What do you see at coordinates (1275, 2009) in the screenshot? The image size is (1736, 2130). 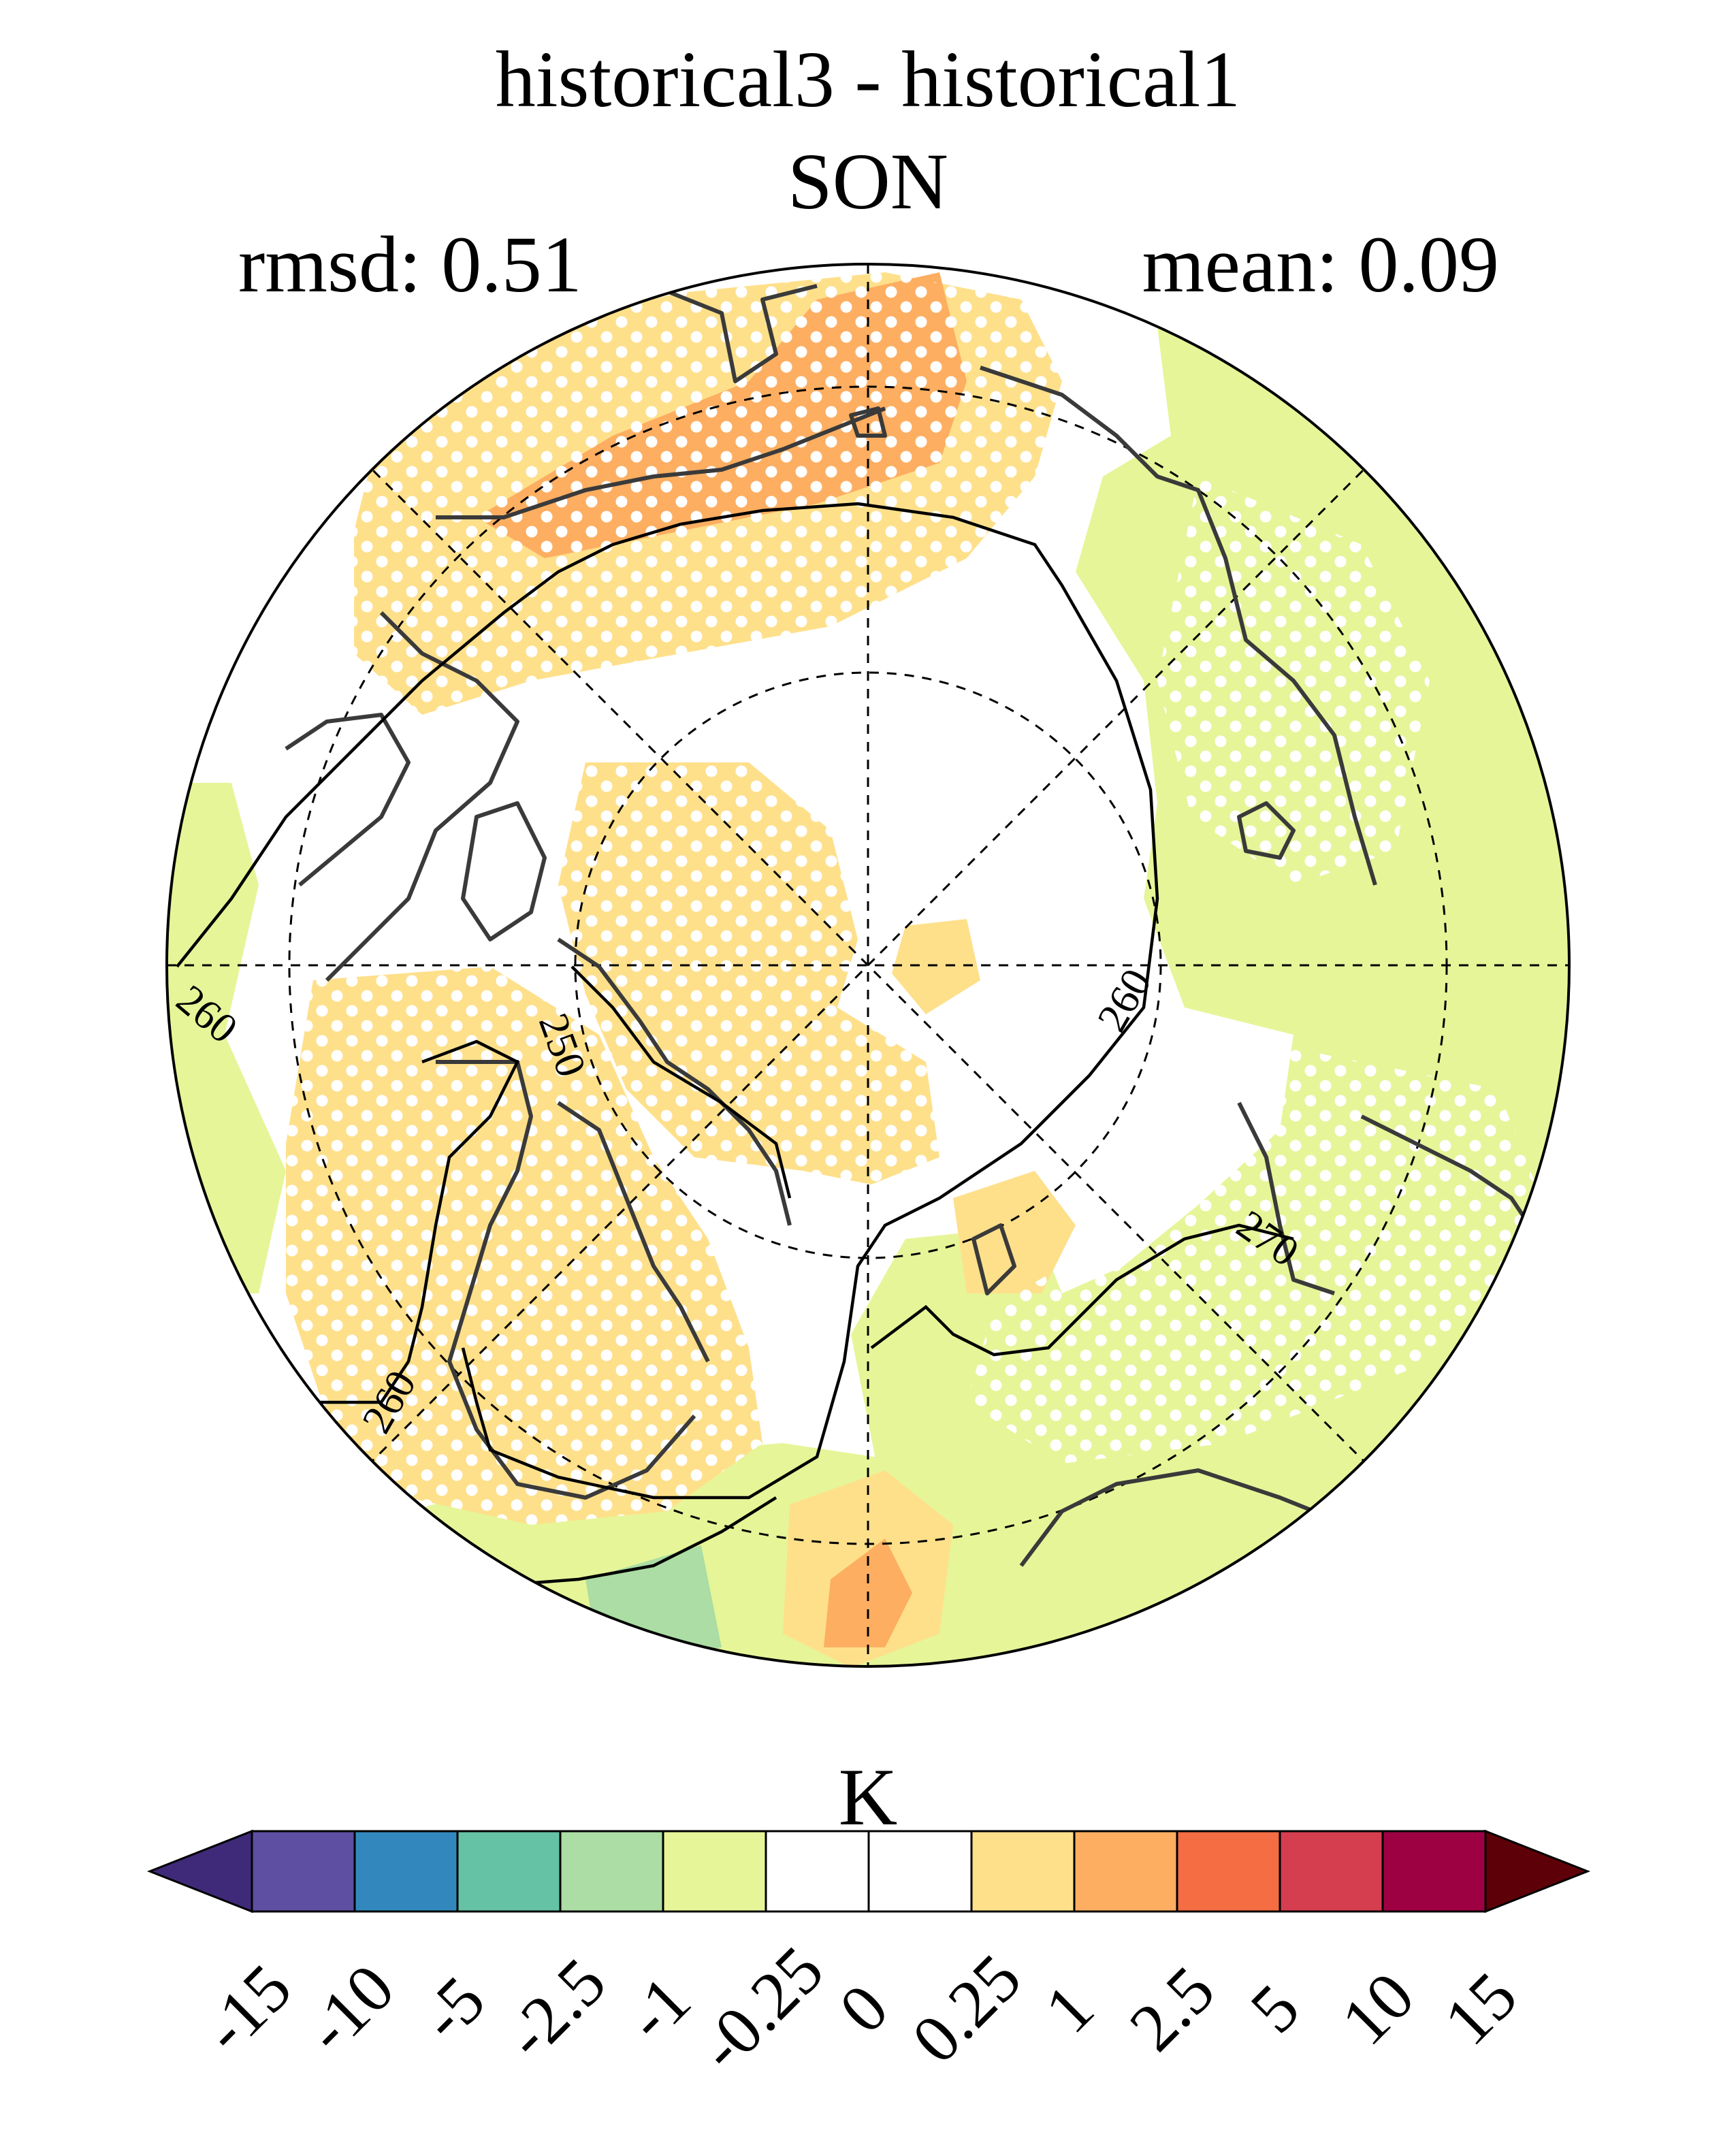 I see `colorbar-tick-label: 5` at bounding box center [1275, 2009].